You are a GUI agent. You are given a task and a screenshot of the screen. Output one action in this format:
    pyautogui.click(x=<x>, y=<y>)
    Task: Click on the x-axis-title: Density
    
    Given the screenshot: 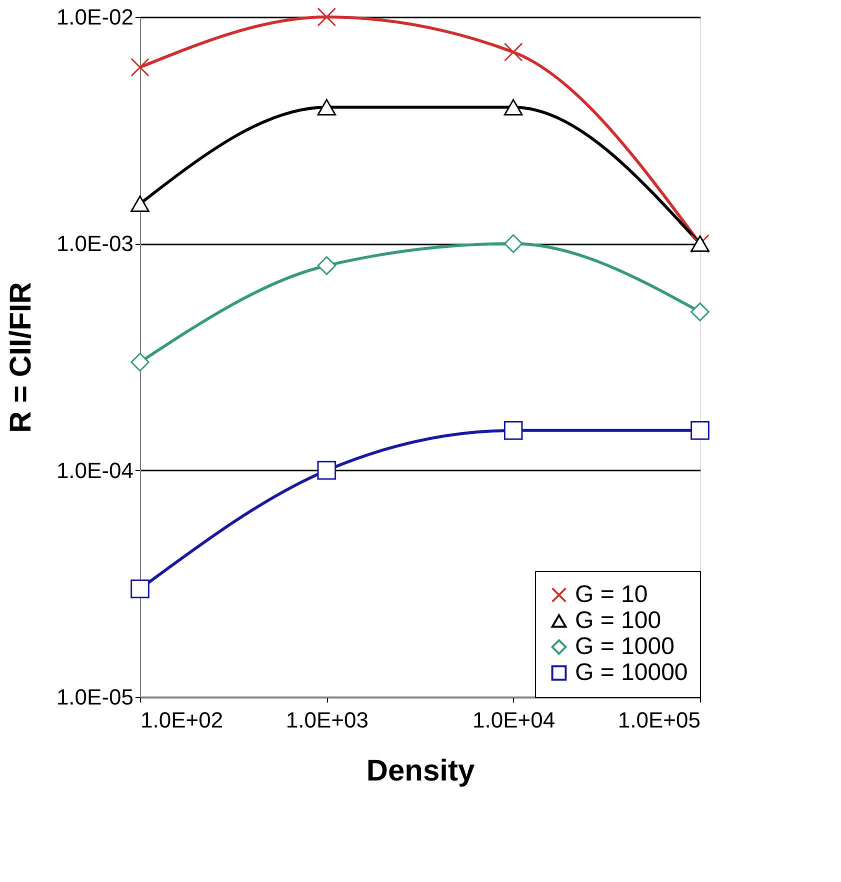 What is the action you would take?
    pyautogui.click(x=420, y=771)
    